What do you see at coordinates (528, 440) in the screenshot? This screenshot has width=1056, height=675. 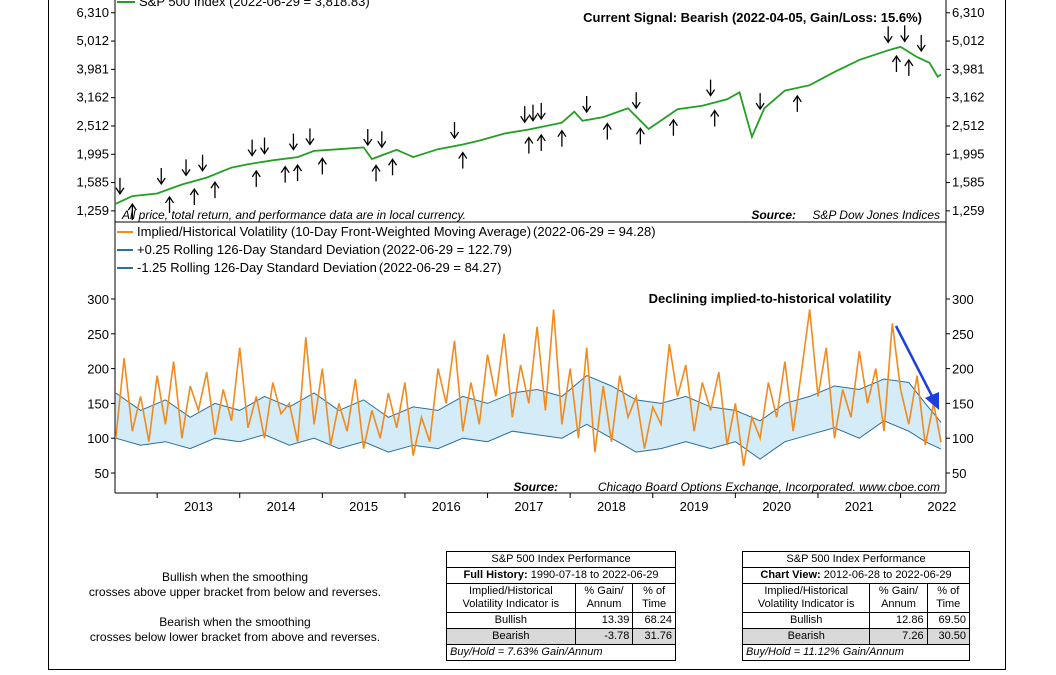 I see `lower-bracket-line` at bounding box center [528, 440].